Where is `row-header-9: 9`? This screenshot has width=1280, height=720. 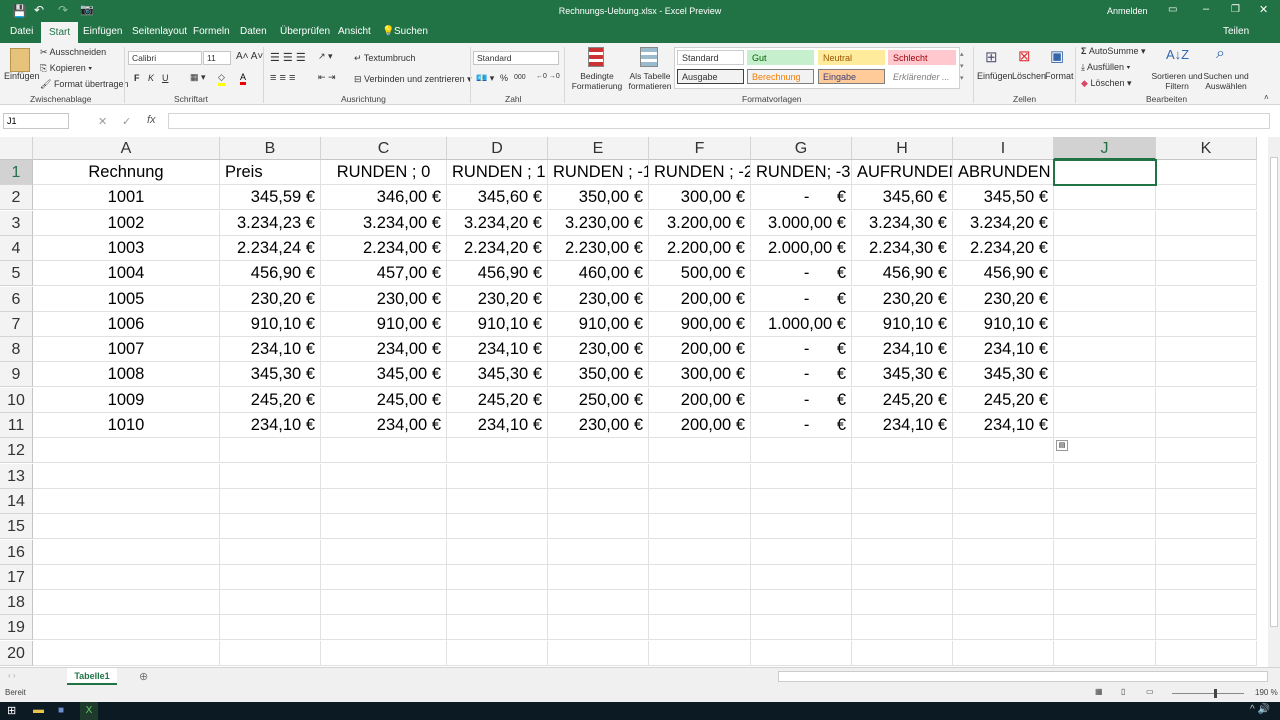
row-header-9: 9 is located at coordinates (16, 375).